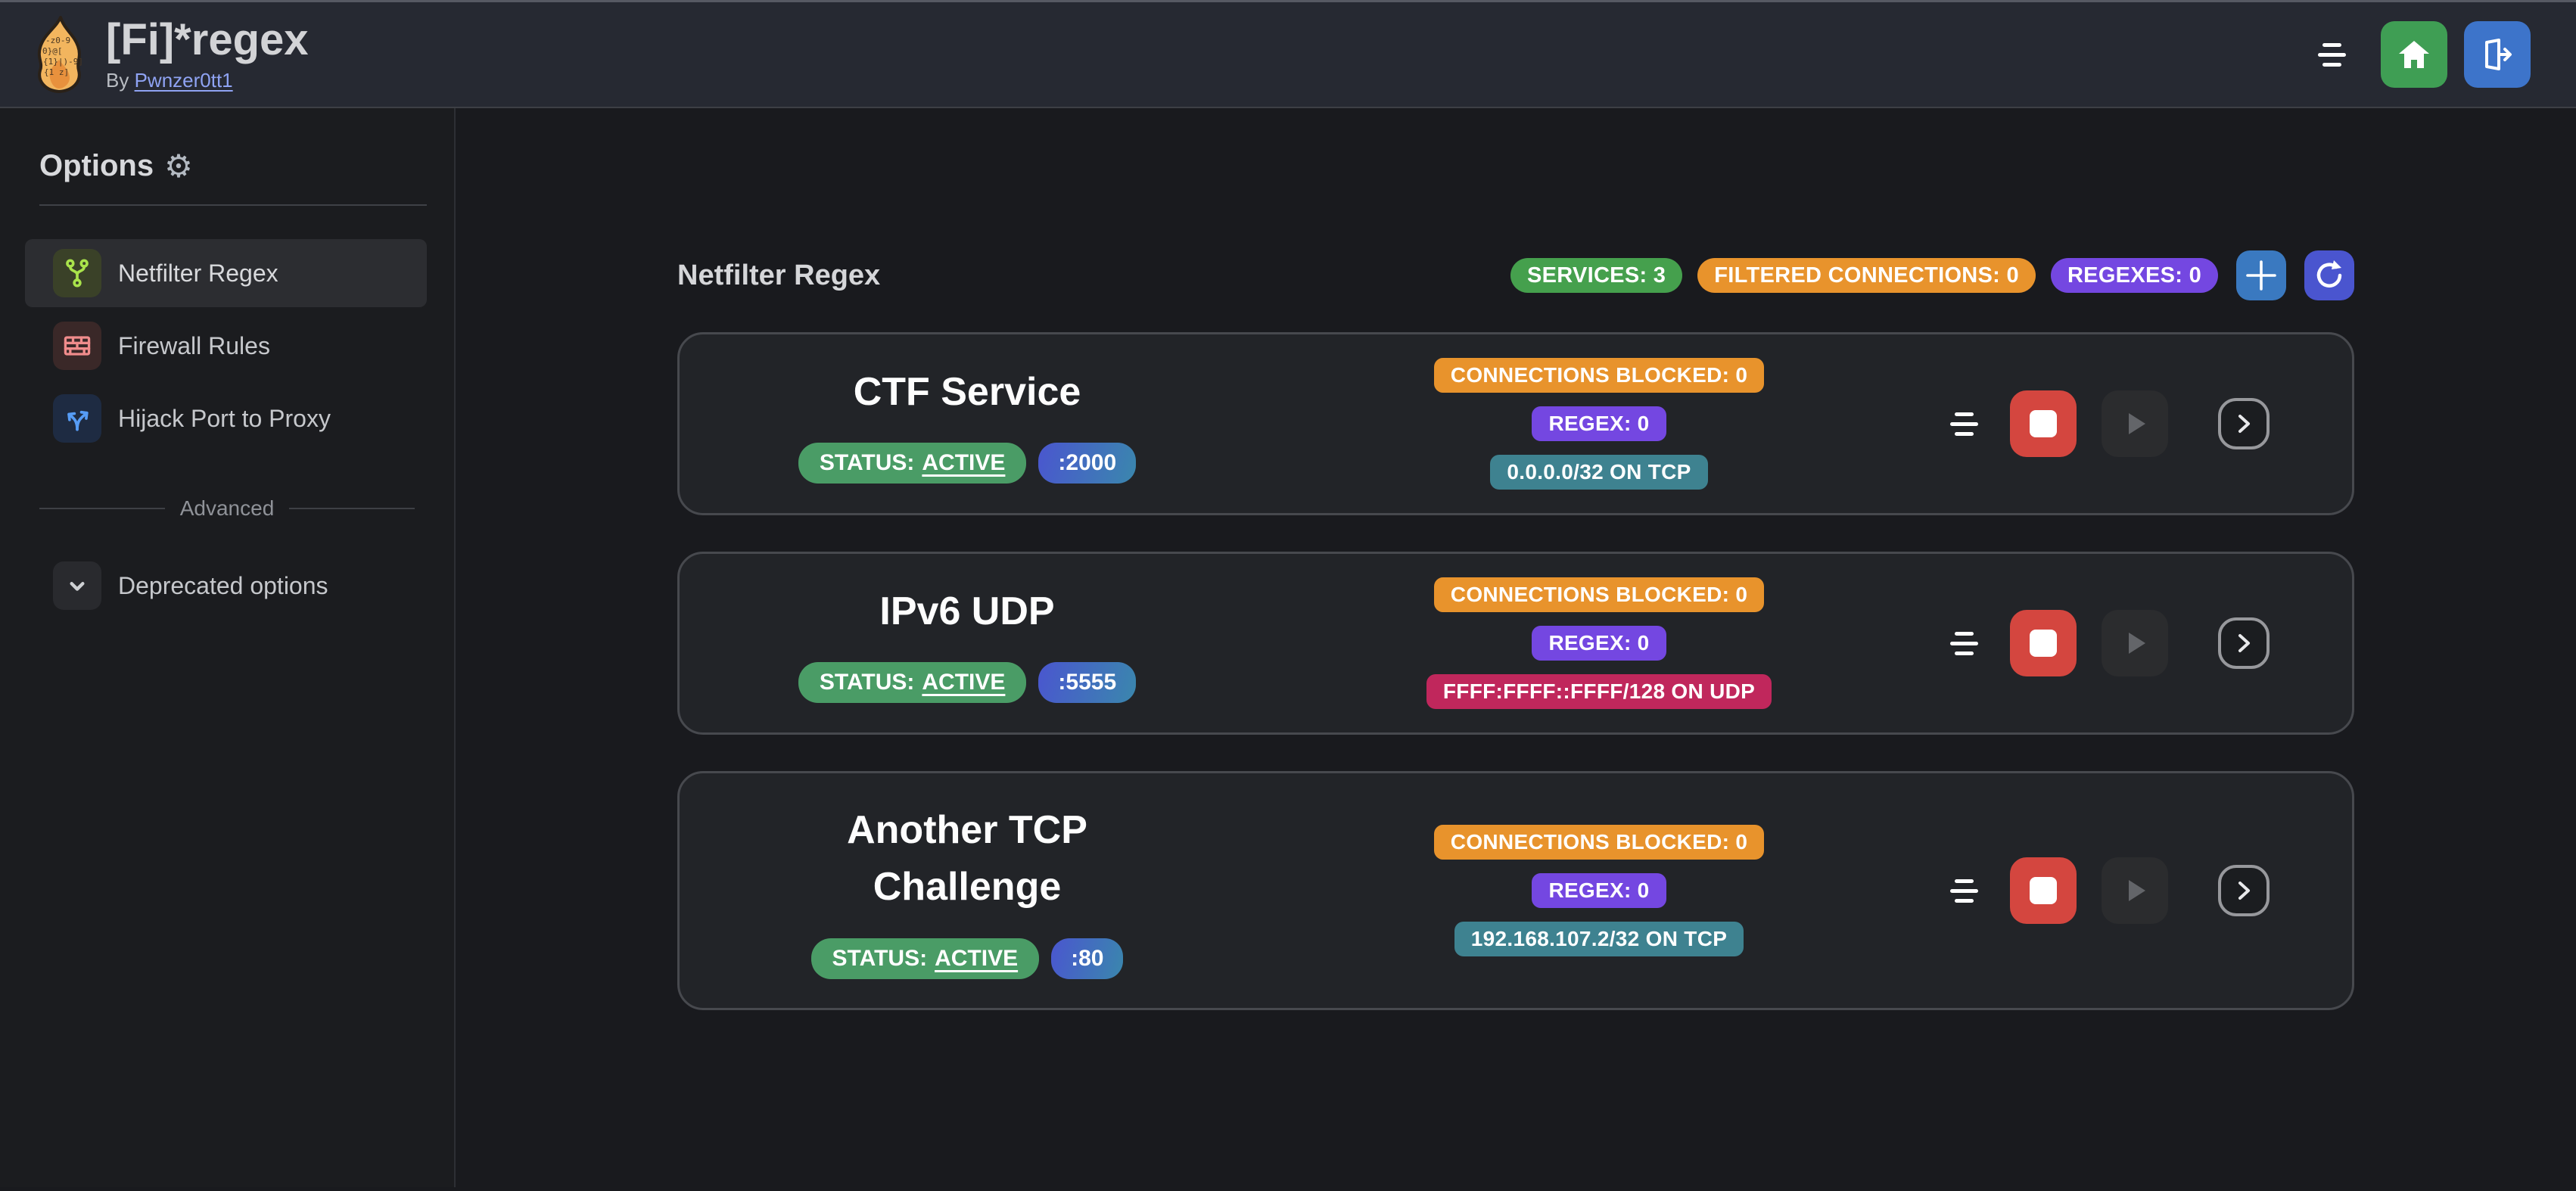 This screenshot has height=1191, width=2576. I want to click on advanced-divider: Advanced, so click(227, 508).